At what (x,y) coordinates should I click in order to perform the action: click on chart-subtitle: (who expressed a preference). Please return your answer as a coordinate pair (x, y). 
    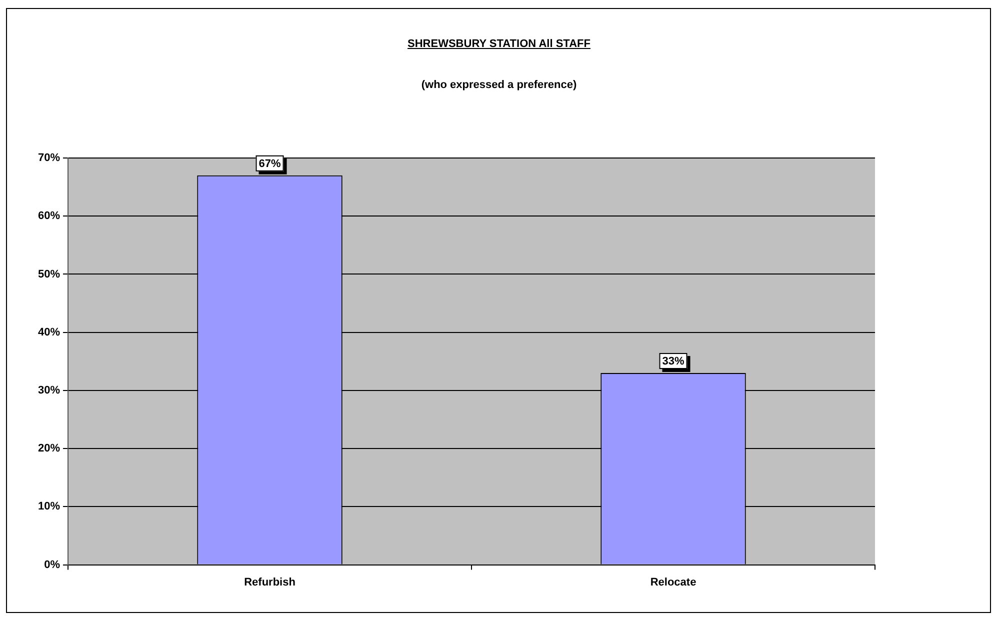
    Looking at the image, I should click on (499, 85).